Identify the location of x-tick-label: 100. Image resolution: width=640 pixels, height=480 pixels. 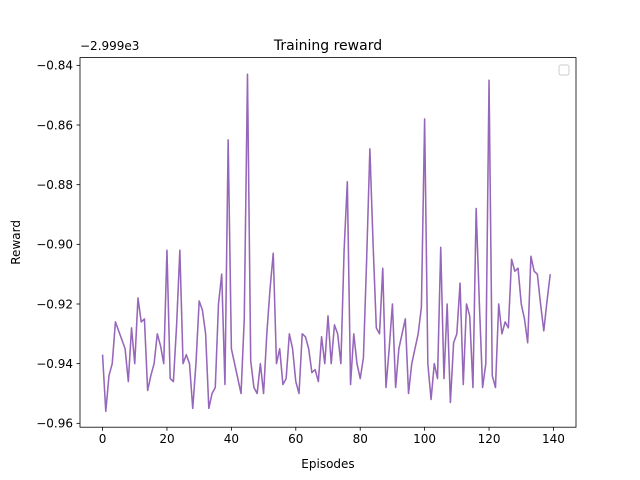
(424, 439).